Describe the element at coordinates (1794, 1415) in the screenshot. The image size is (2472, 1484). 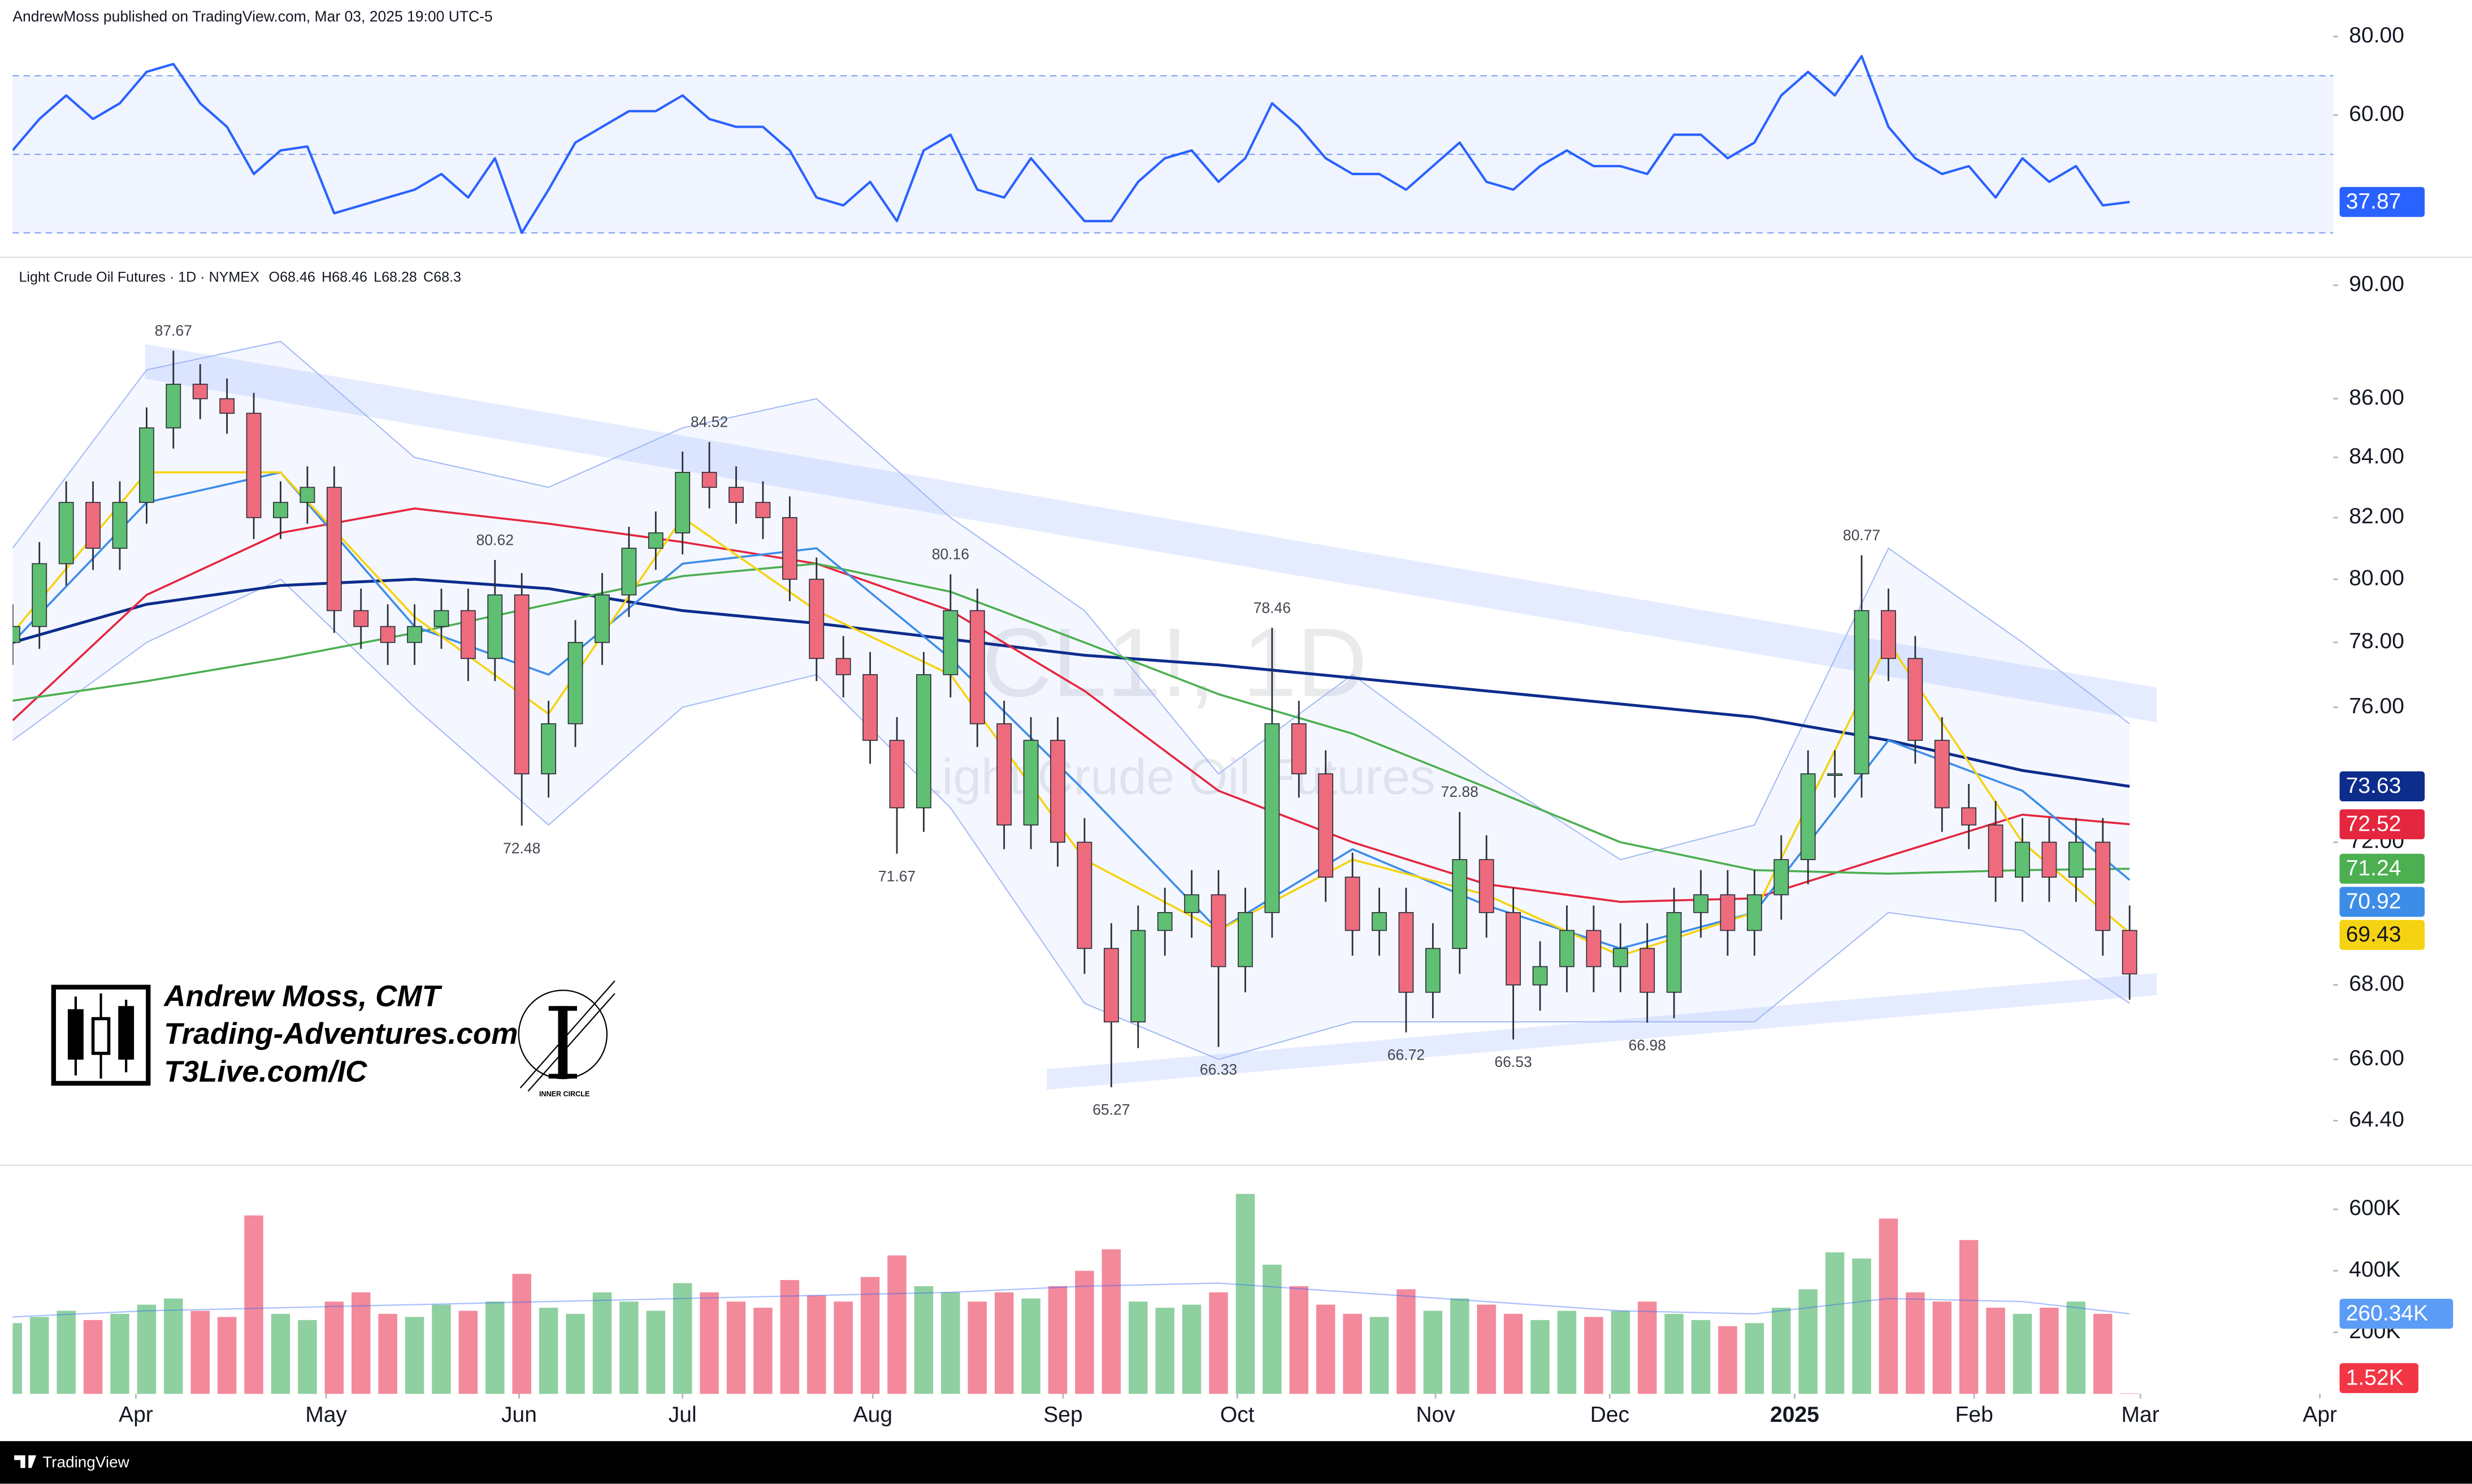
I see `x-tick-label: 2025` at that location.